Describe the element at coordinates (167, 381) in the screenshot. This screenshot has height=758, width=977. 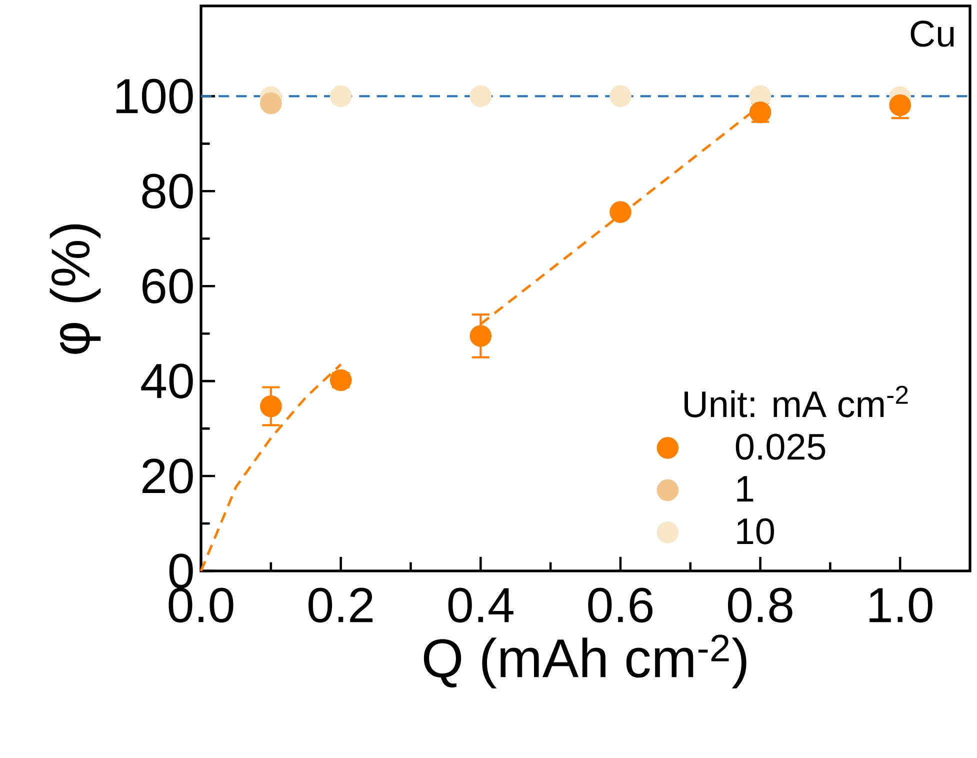
I see `y-tick-label: 40` at that location.